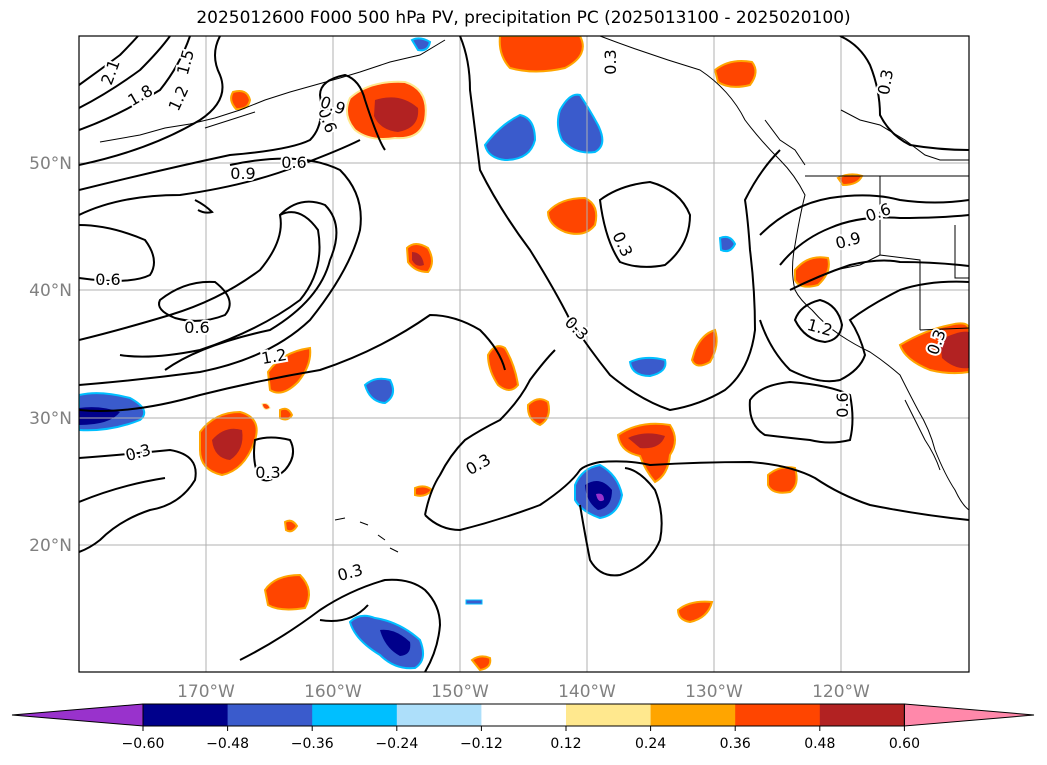  Describe the element at coordinates (650, 744) in the screenshot. I see `colorbar-tick-label: 0.24` at that location.